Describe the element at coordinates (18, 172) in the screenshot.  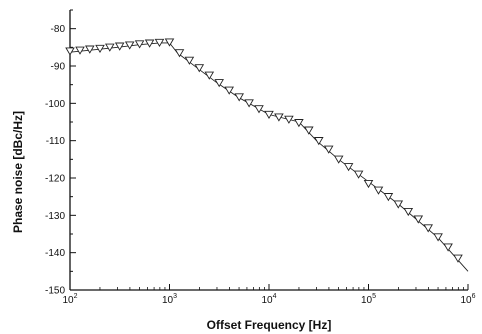
I see `y-axis-label: Phase noise [dBc/Hz]` at that location.